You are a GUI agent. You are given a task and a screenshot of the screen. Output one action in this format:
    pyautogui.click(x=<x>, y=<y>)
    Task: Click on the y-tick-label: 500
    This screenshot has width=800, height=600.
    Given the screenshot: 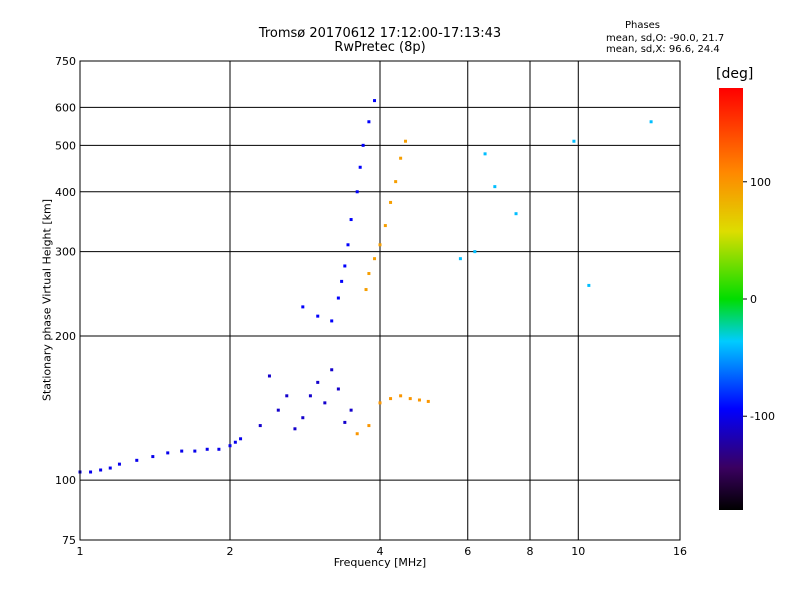 What is the action you would take?
    pyautogui.click(x=65, y=145)
    